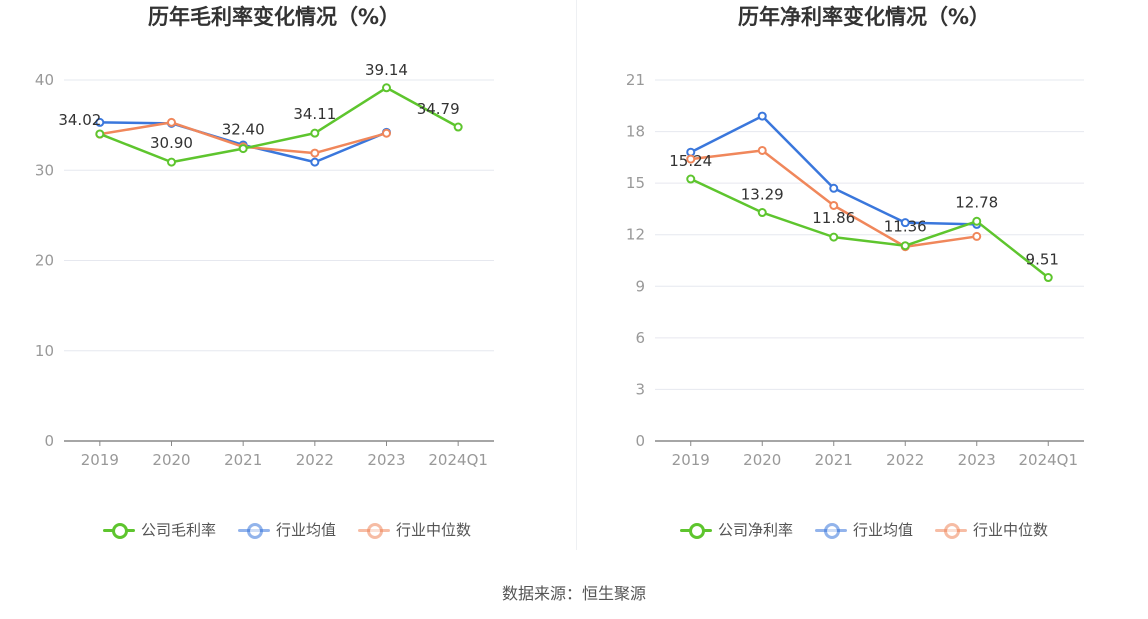 The width and height of the screenshot is (1148, 619). What do you see at coordinates (864, 17) in the screenshot?
I see `chart-title: 历年净利率变化情况（%）` at bounding box center [864, 17].